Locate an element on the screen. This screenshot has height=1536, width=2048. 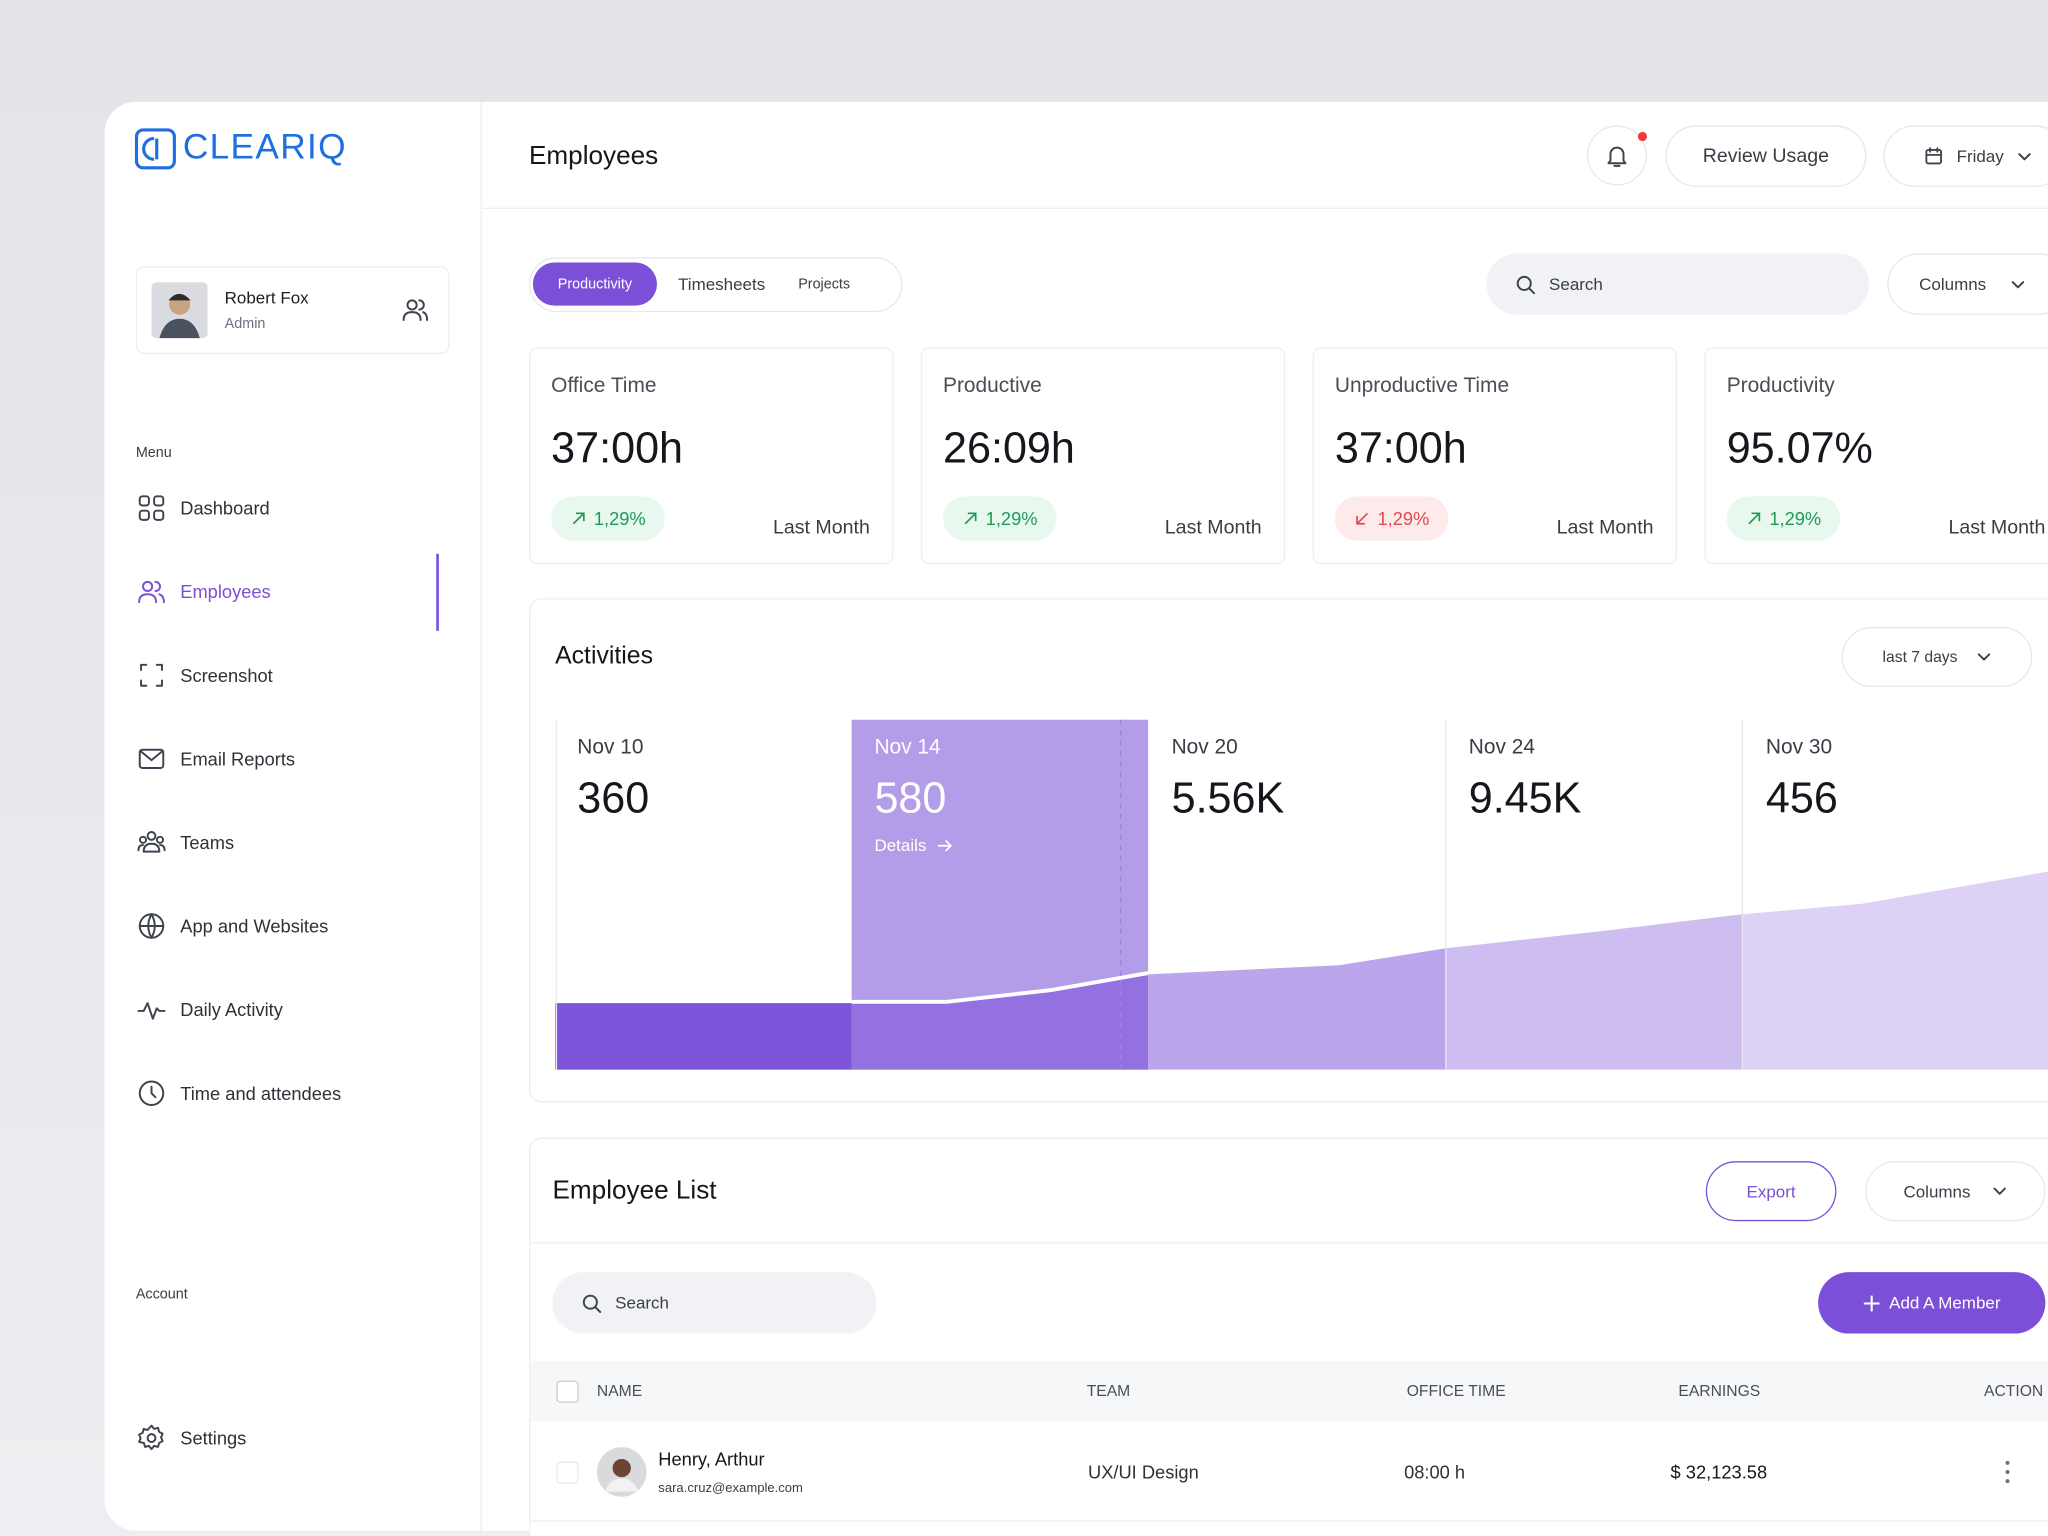
day-select: Friday is located at coordinates (1965, 156).